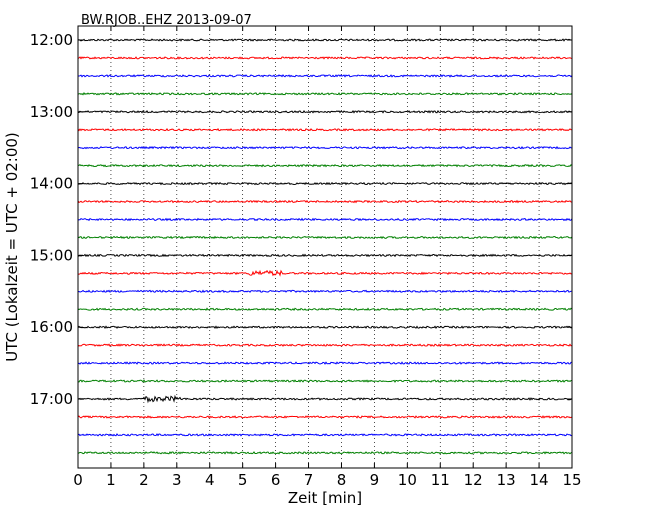 The width and height of the screenshot is (650, 520). I want to click on y-tick-label: 12:00, so click(51, 40).